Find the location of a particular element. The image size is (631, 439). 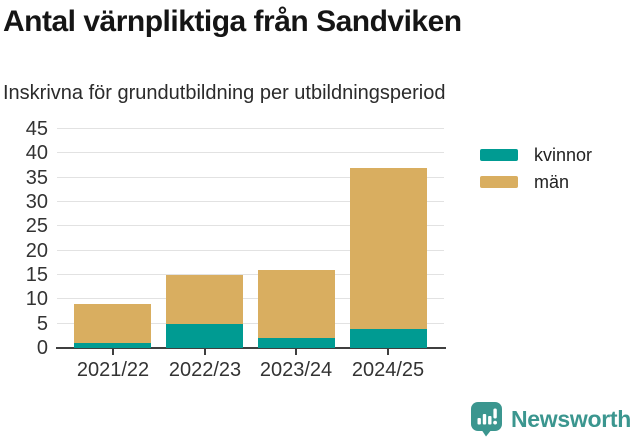

x-tick-label-2024-25: 2024/25 is located at coordinates (388, 370).